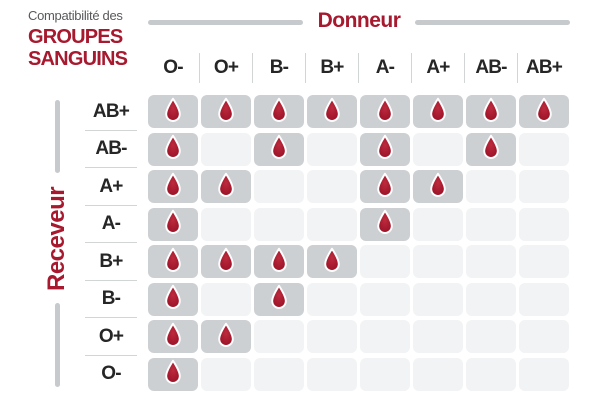  What do you see at coordinates (544, 224) in the screenshot?
I see `cell-a-neg-ab-pos` at bounding box center [544, 224].